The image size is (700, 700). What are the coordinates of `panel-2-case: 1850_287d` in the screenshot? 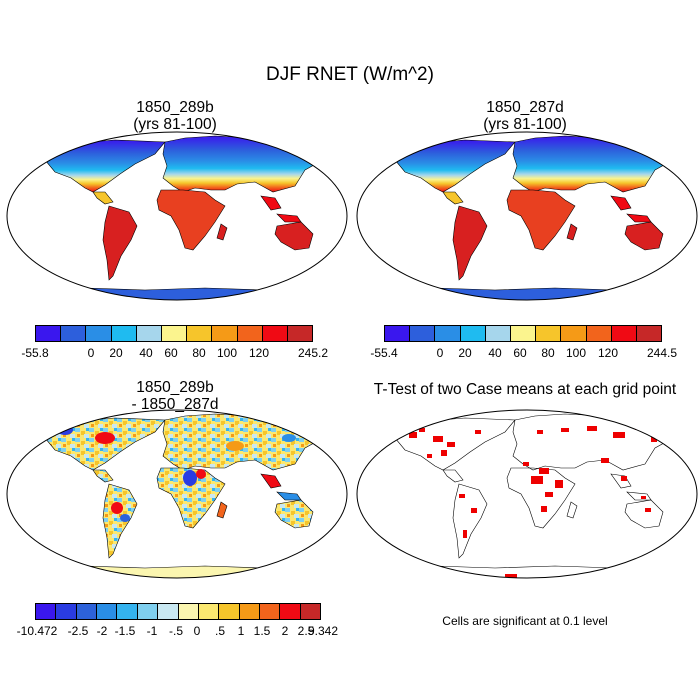 It's located at (525, 107).